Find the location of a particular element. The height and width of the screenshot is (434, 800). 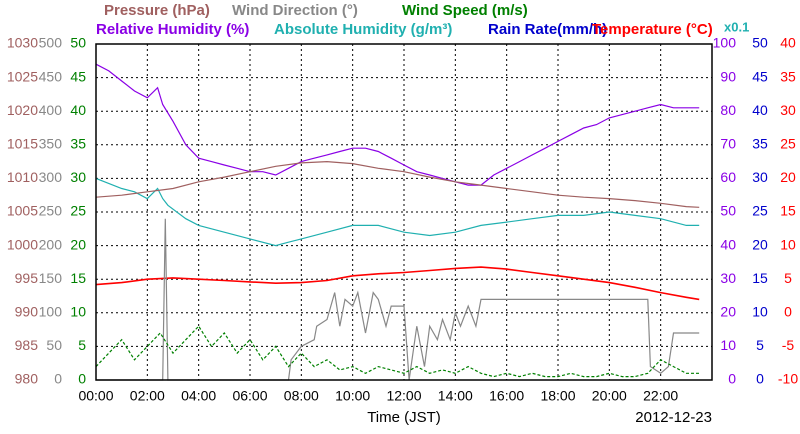

wind_speed-tick-label: 45 is located at coordinates (78, 76).